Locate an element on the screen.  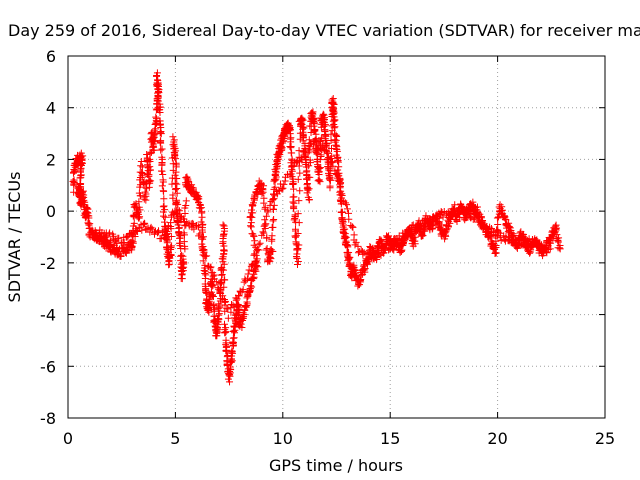
y-tick-label: 4 is located at coordinates (51, 108).